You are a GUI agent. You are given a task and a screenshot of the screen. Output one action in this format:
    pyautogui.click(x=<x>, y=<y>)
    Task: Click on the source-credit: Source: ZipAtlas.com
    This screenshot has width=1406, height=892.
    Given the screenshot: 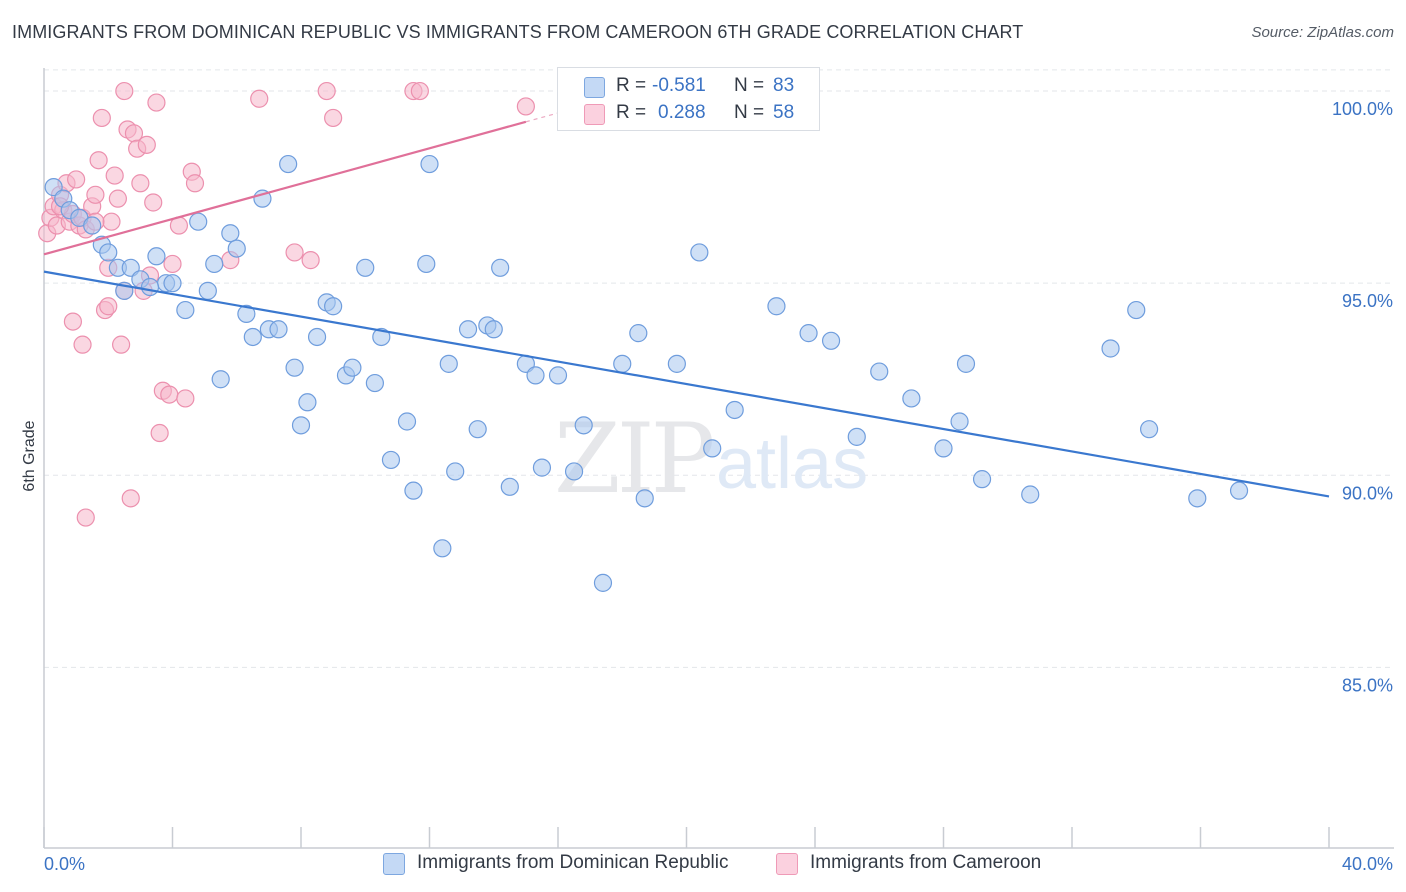 What is the action you would take?
    pyautogui.click(x=1322, y=32)
    